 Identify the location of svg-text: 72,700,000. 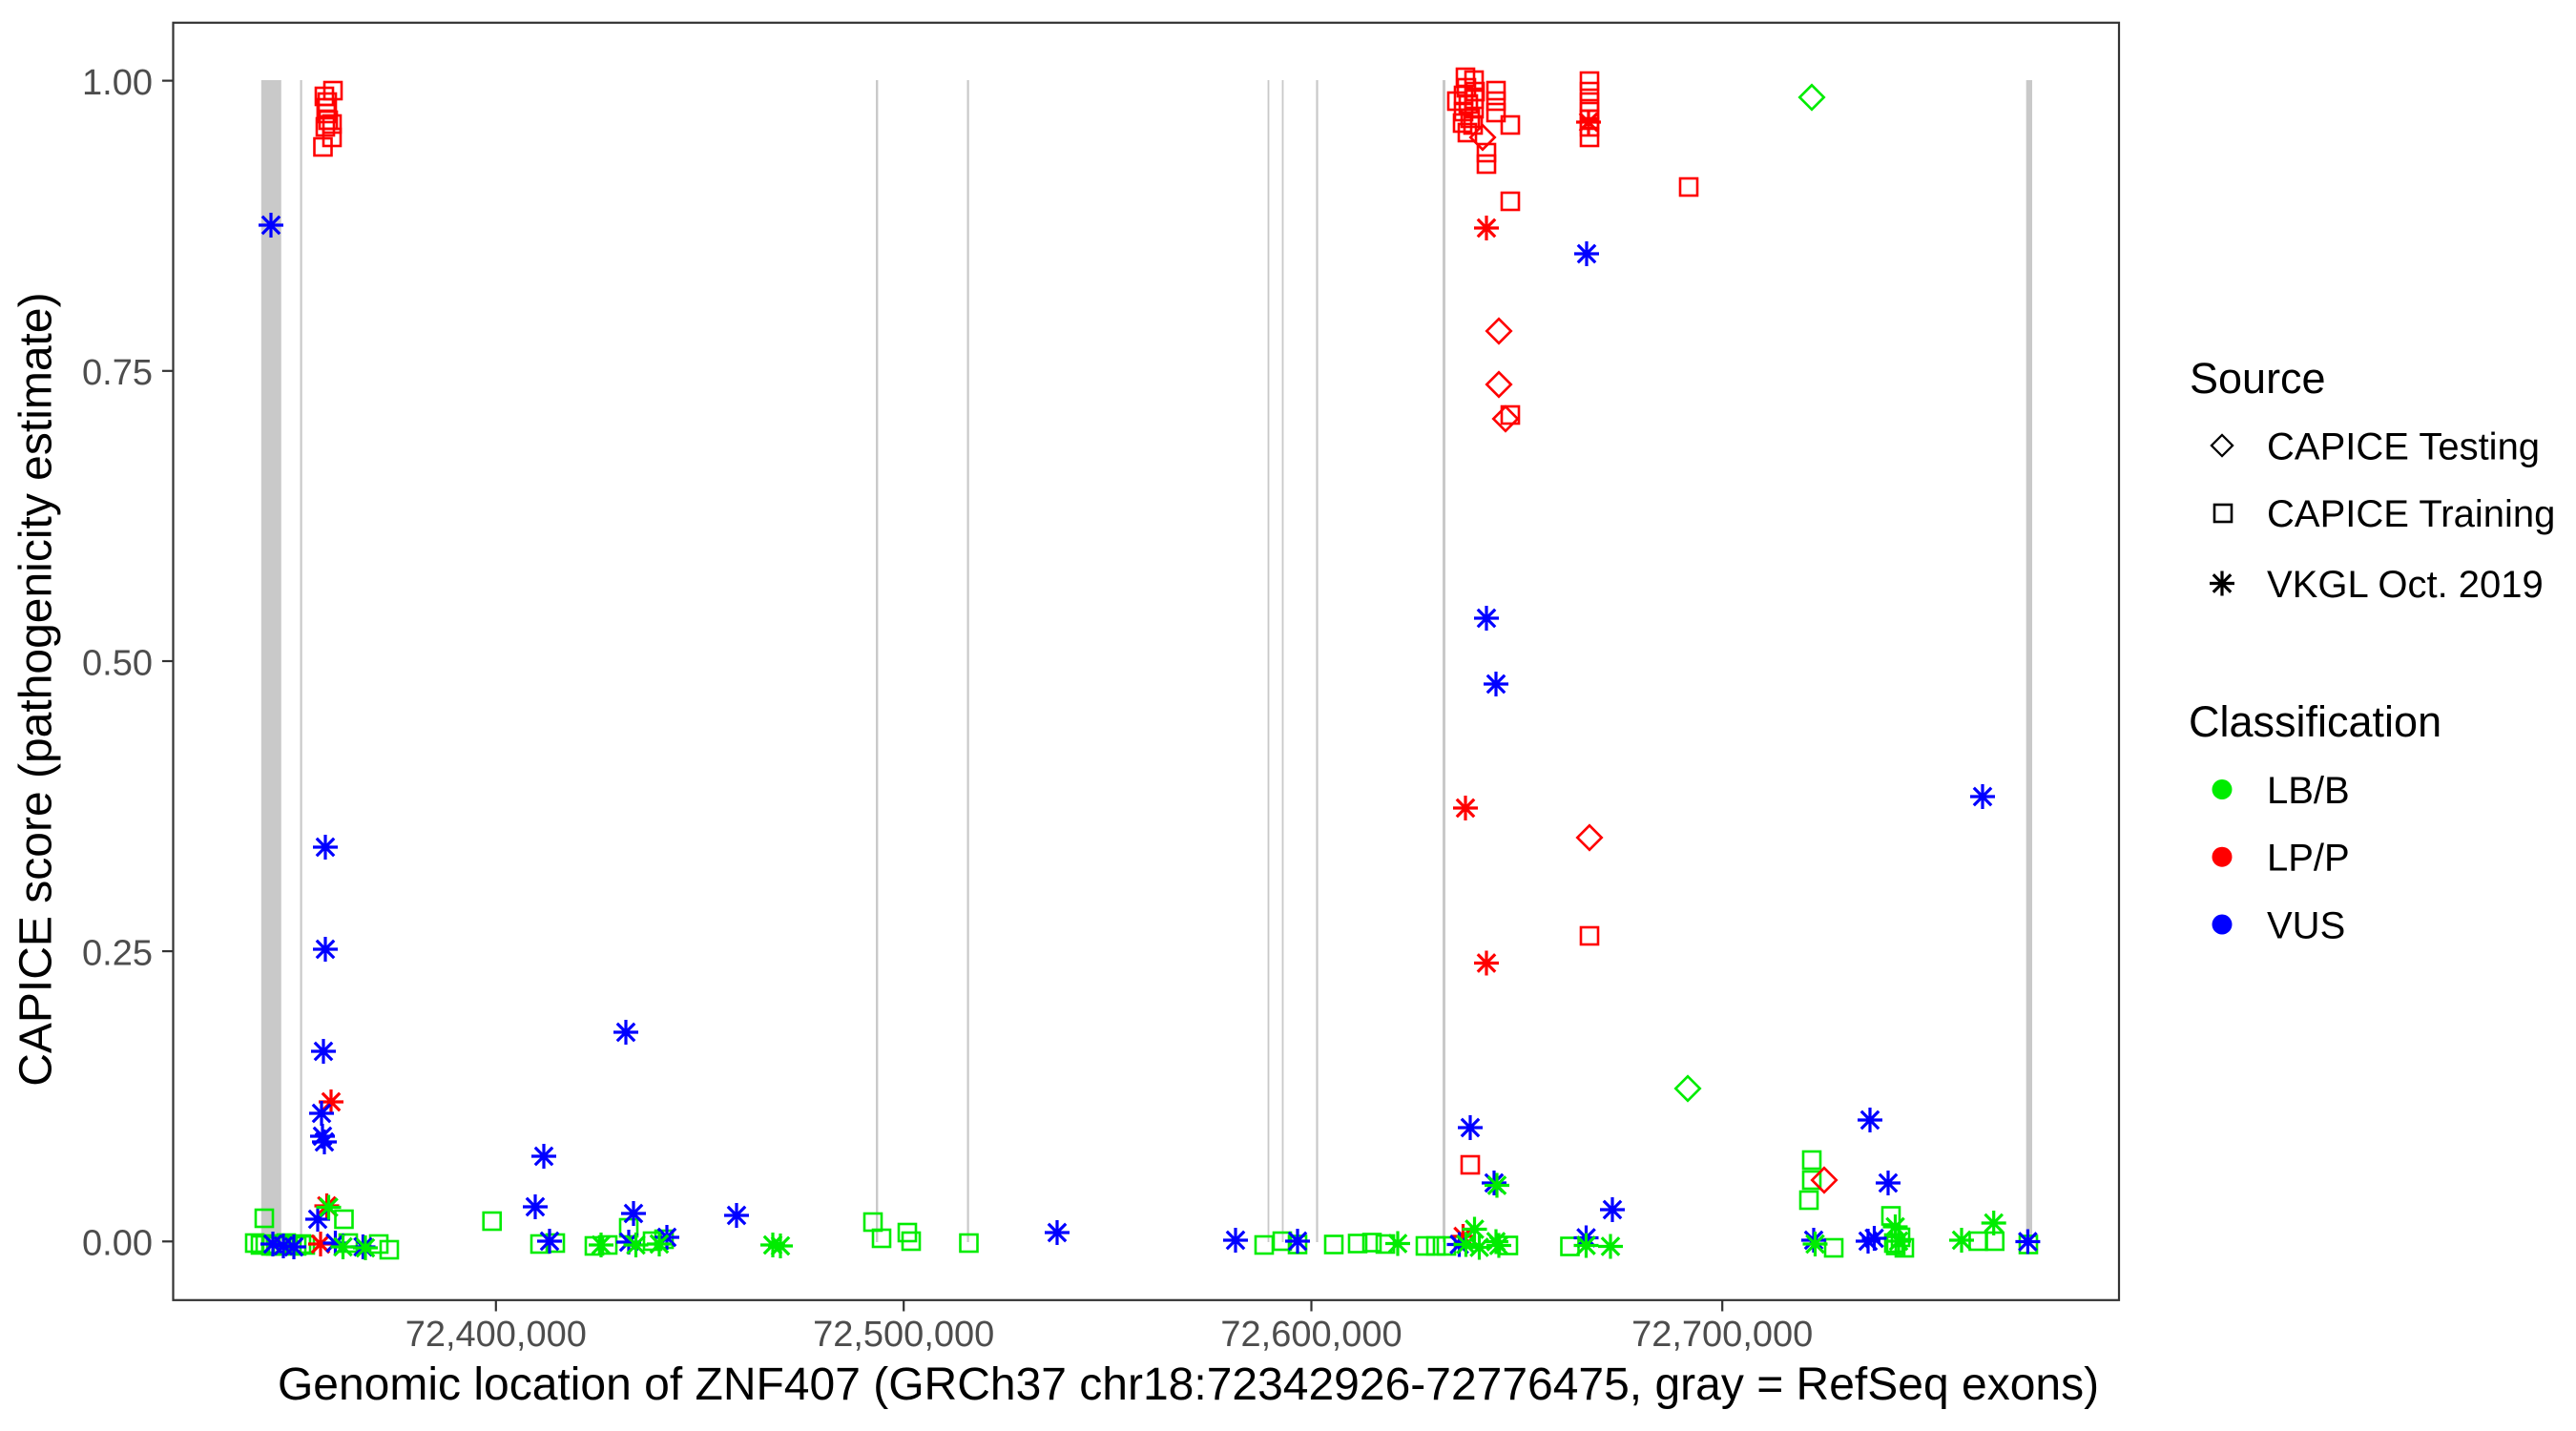
(1722, 1335).